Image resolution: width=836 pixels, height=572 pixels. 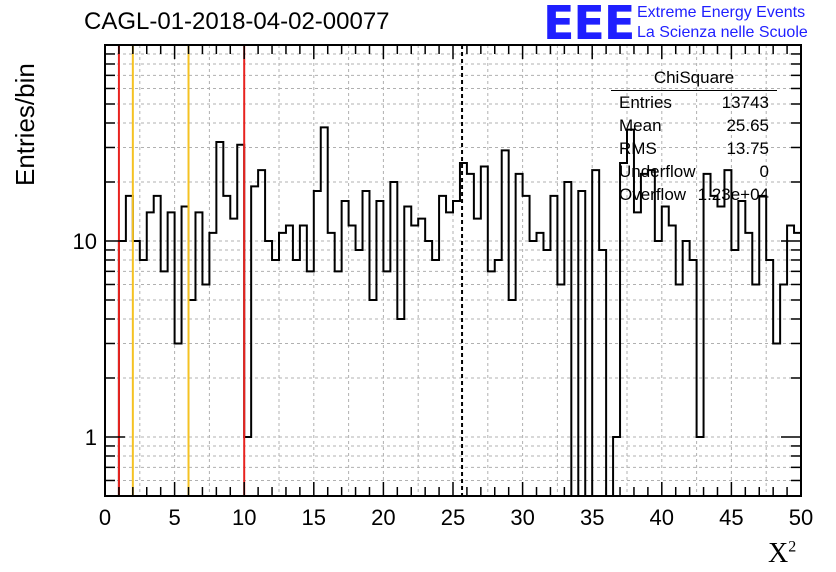 What do you see at coordinates (694, 79) in the screenshot?
I see `stats-title: ChiSquare` at bounding box center [694, 79].